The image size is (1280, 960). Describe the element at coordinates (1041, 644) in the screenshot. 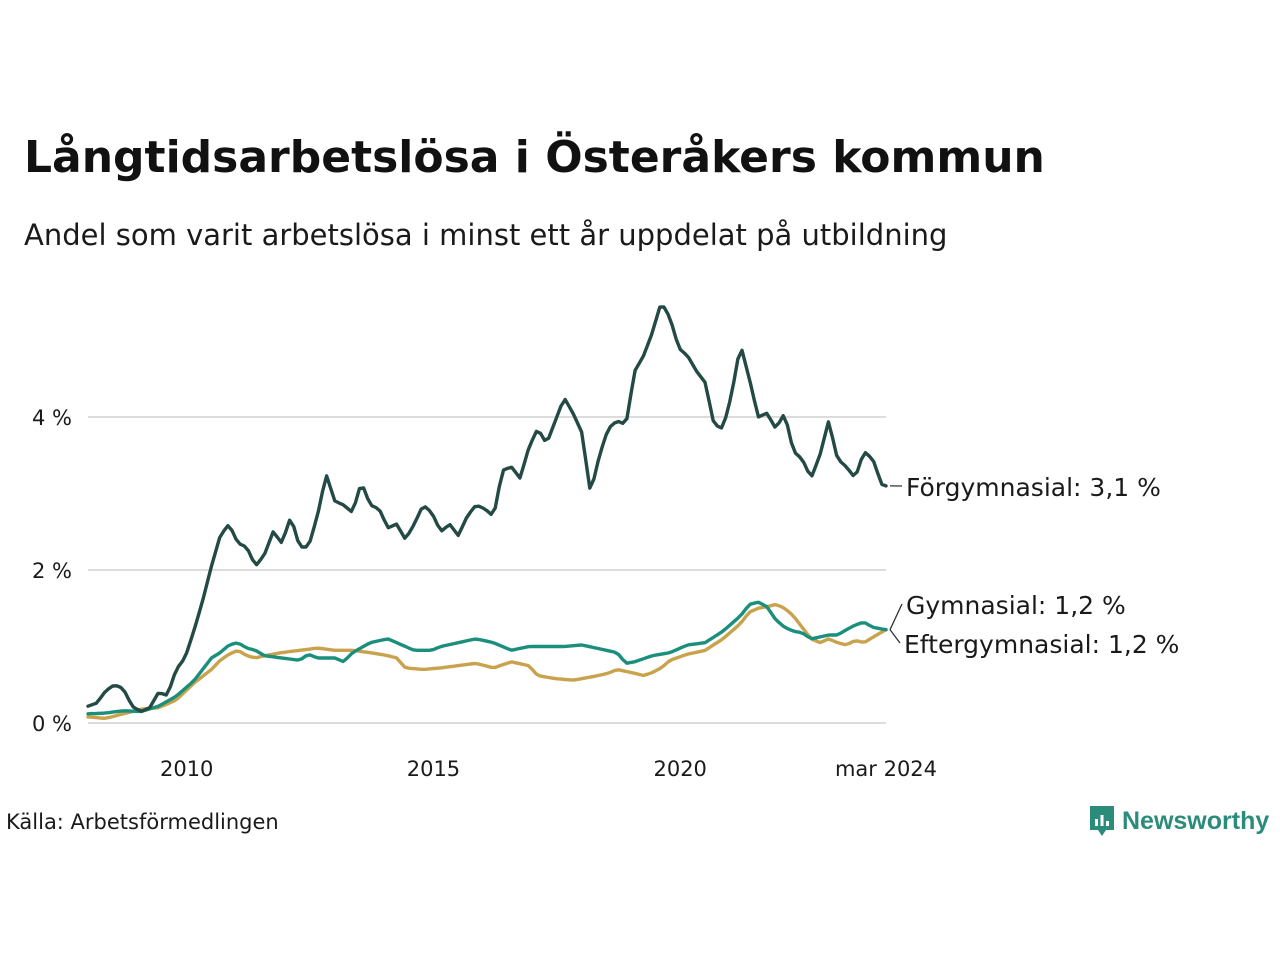

I see `end-label-eftergymnasial: Eftergymnasial: 1,2 %` at that location.